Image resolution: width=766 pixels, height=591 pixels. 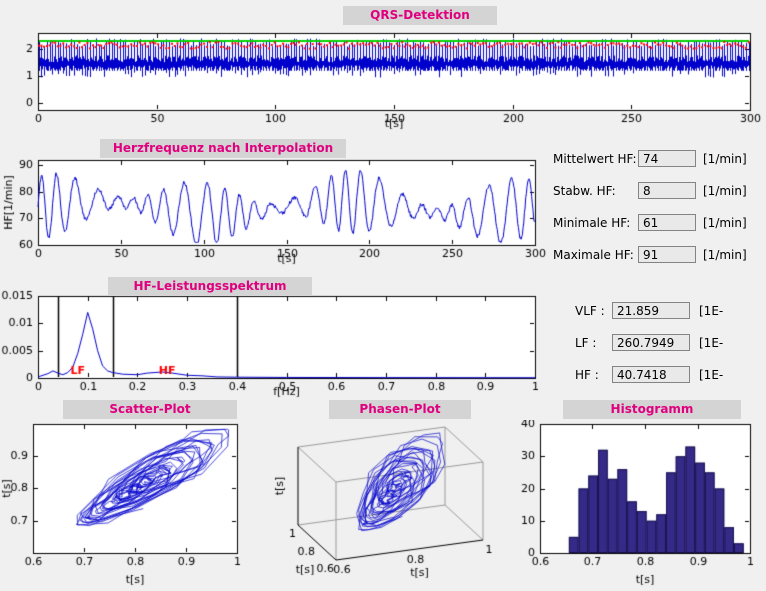 What do you see at coordinates (725, 159) in the screenshot?
I see `mittelwert-hf-unit: [1/min]` at bounding box center [725, 159].